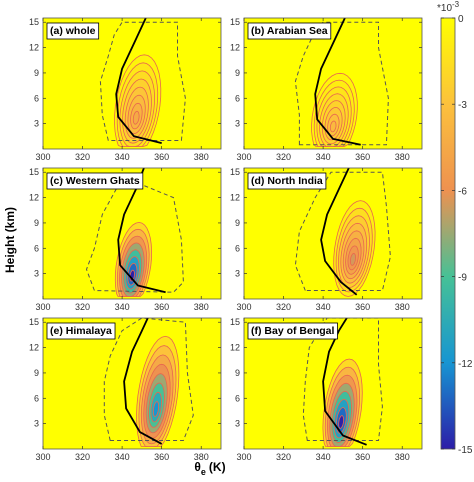 This screenshot has width=474, height=482. I want to click on panel-label: (d) North India, so click(287, 181).